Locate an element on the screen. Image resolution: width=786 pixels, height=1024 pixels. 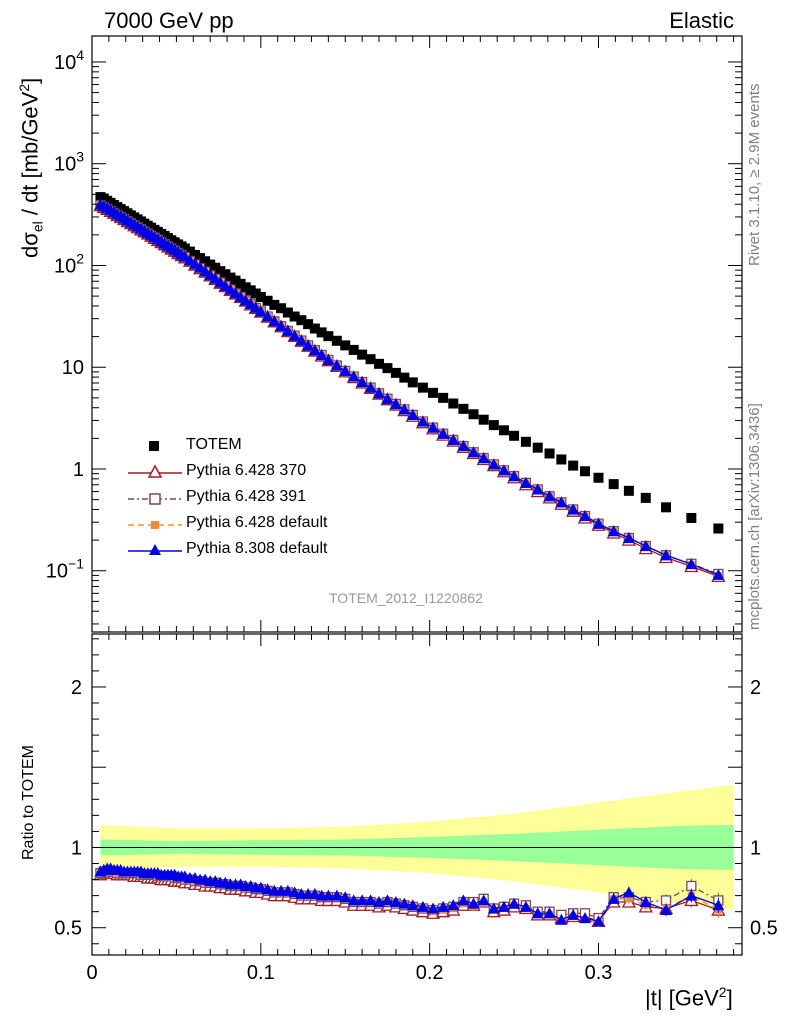
rivet-side-label: Rivet 3.1.10, ≥ 2.9M events is located at coordinates (754, 175).